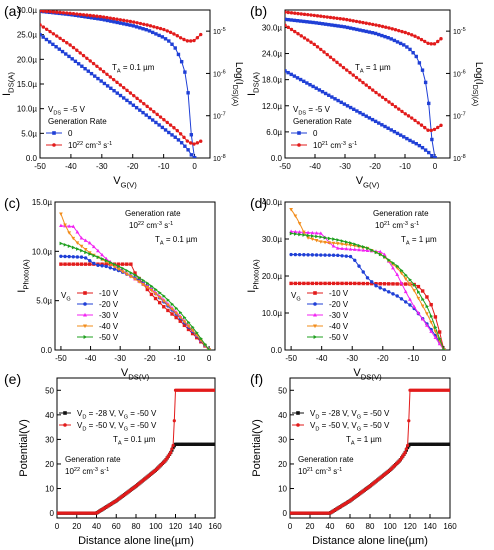  I want to click on annotation-genrate: Generation Rate, so click(77, 121).